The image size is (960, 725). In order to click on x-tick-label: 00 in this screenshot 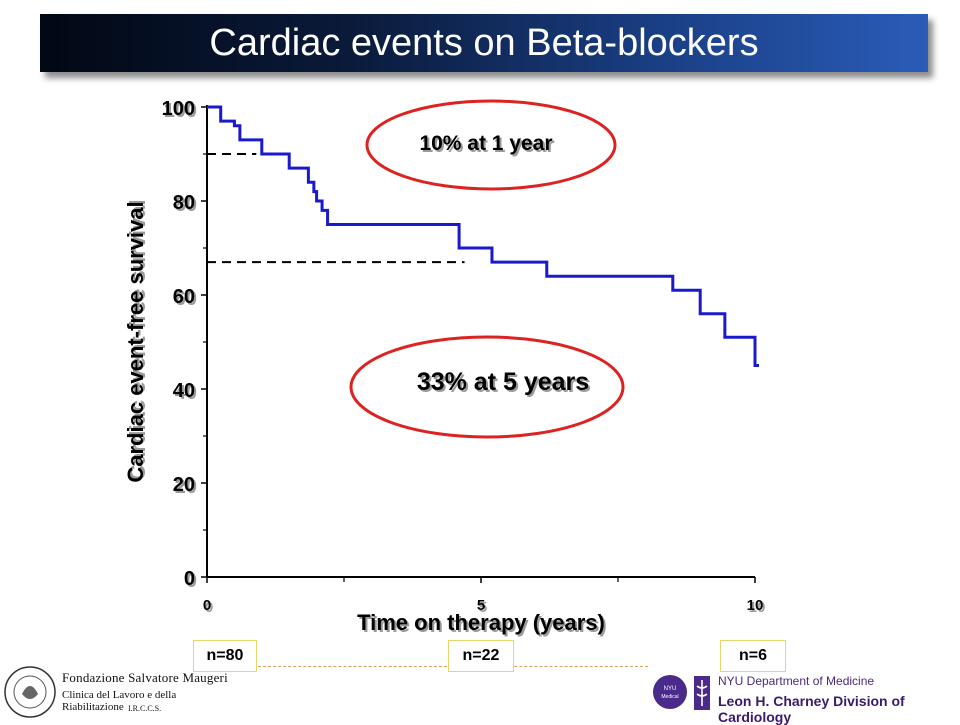, I will do `click(208, 606)`.